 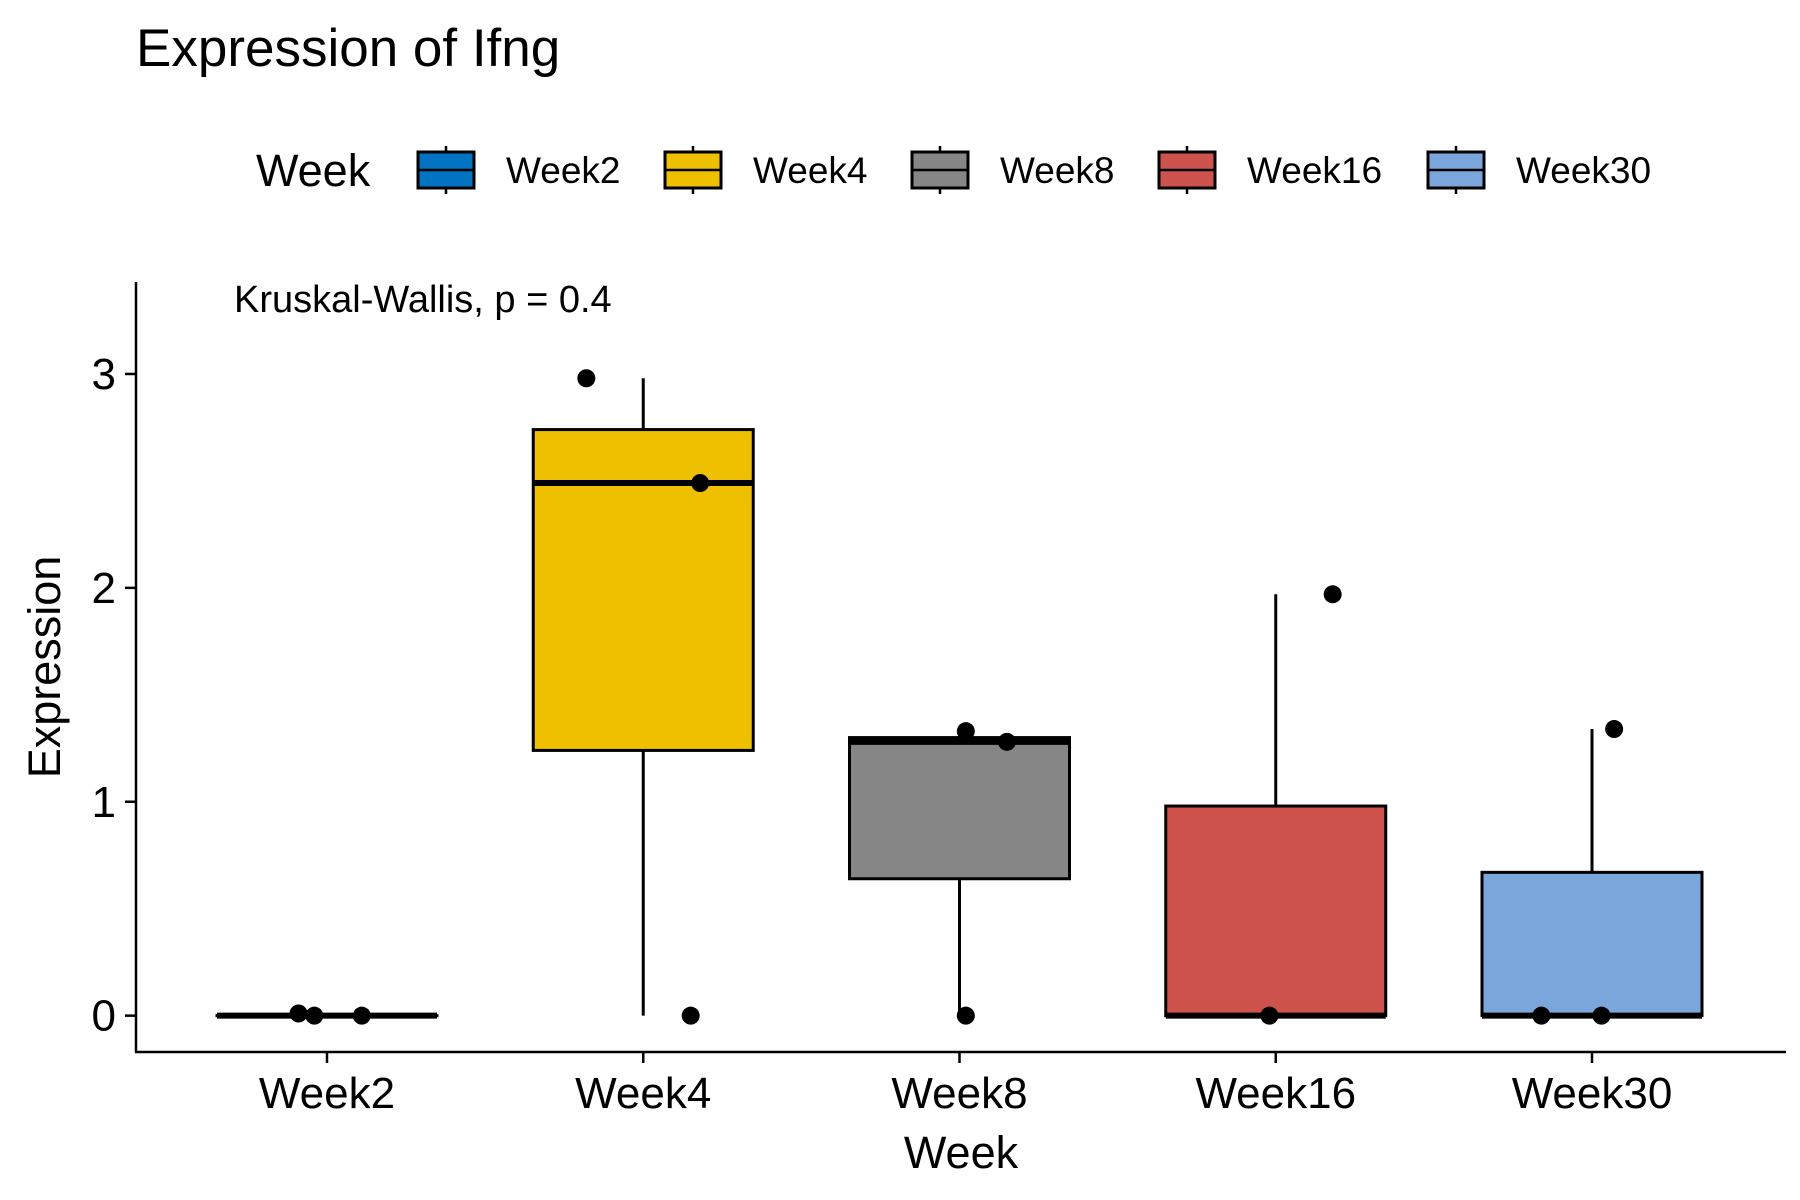 What do you see at coordinates (953, 170) in the screenshot?
I see `legend: Week Week2 Week4 Week8 Week16 Week30` at bounding box center [953, 170].